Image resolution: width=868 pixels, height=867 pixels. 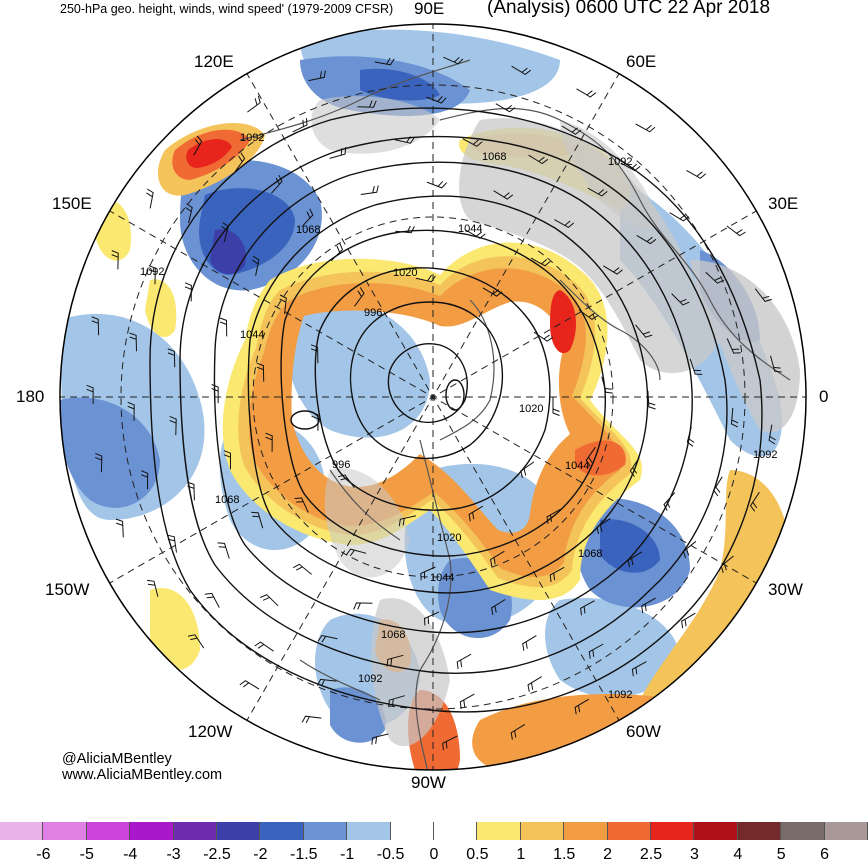 What do you see at coordinates (825, 854) in the screenshot?
I see `colorbar-label: 6` at bounding box center [825, 854].